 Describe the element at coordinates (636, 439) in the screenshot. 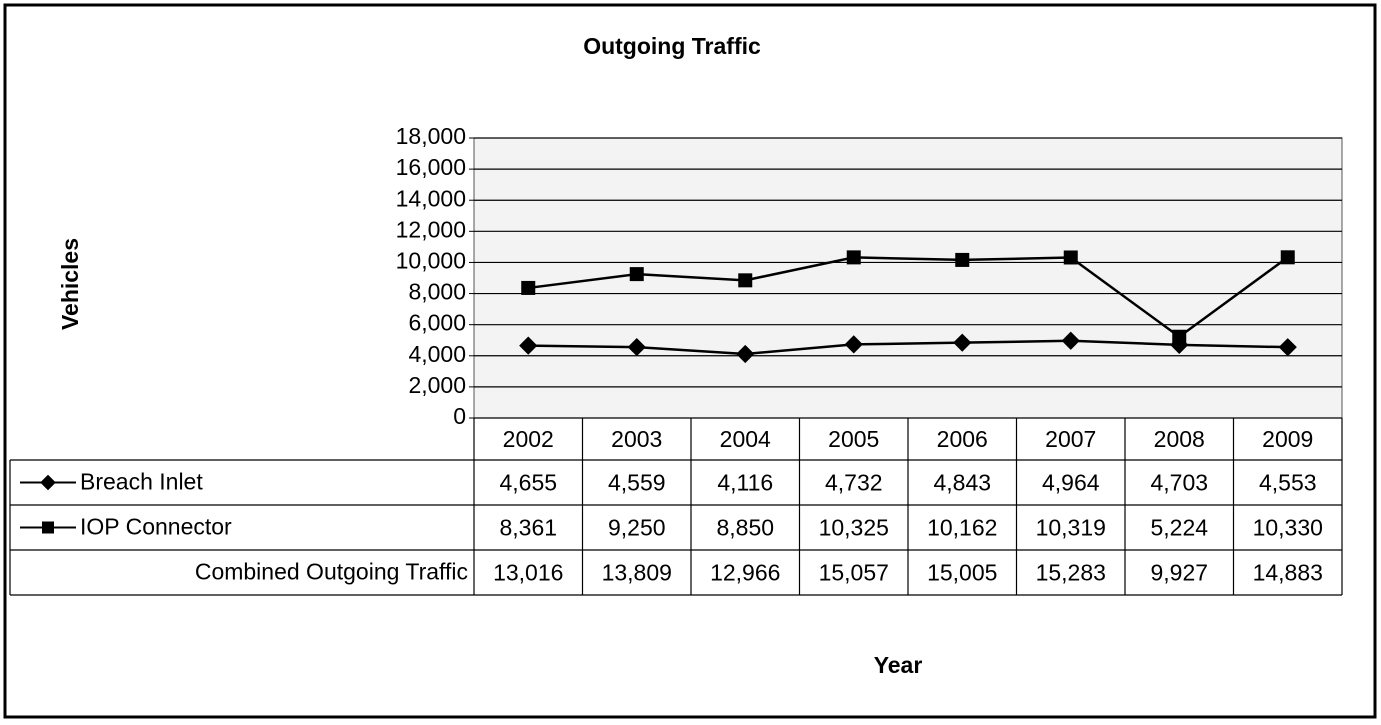

I see `x-tick-label: 2003` at that location.